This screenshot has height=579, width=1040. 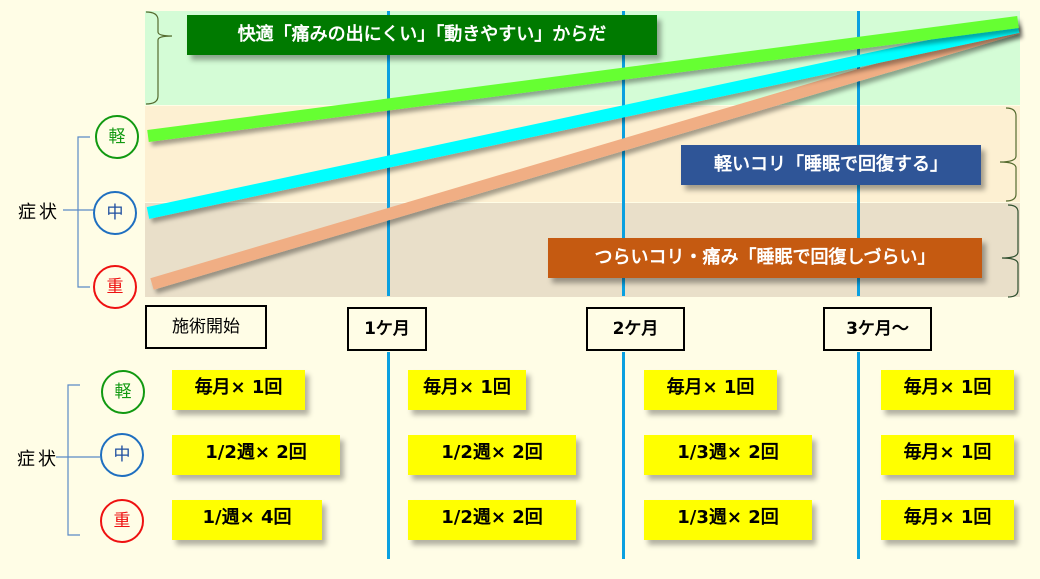 I want to click on month-line-1-lower, so click(x=388, y=455).